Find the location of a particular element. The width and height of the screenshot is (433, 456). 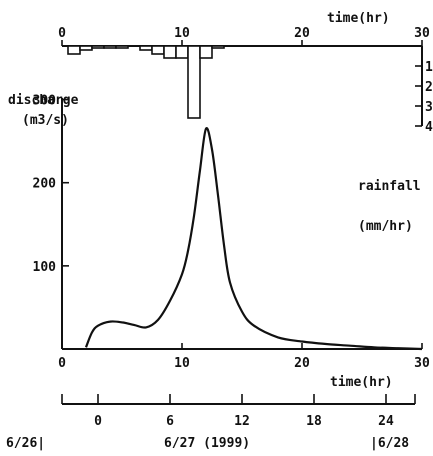

top-axis-ticks: 0 10 20 30 is located at coordinates (244, 36).